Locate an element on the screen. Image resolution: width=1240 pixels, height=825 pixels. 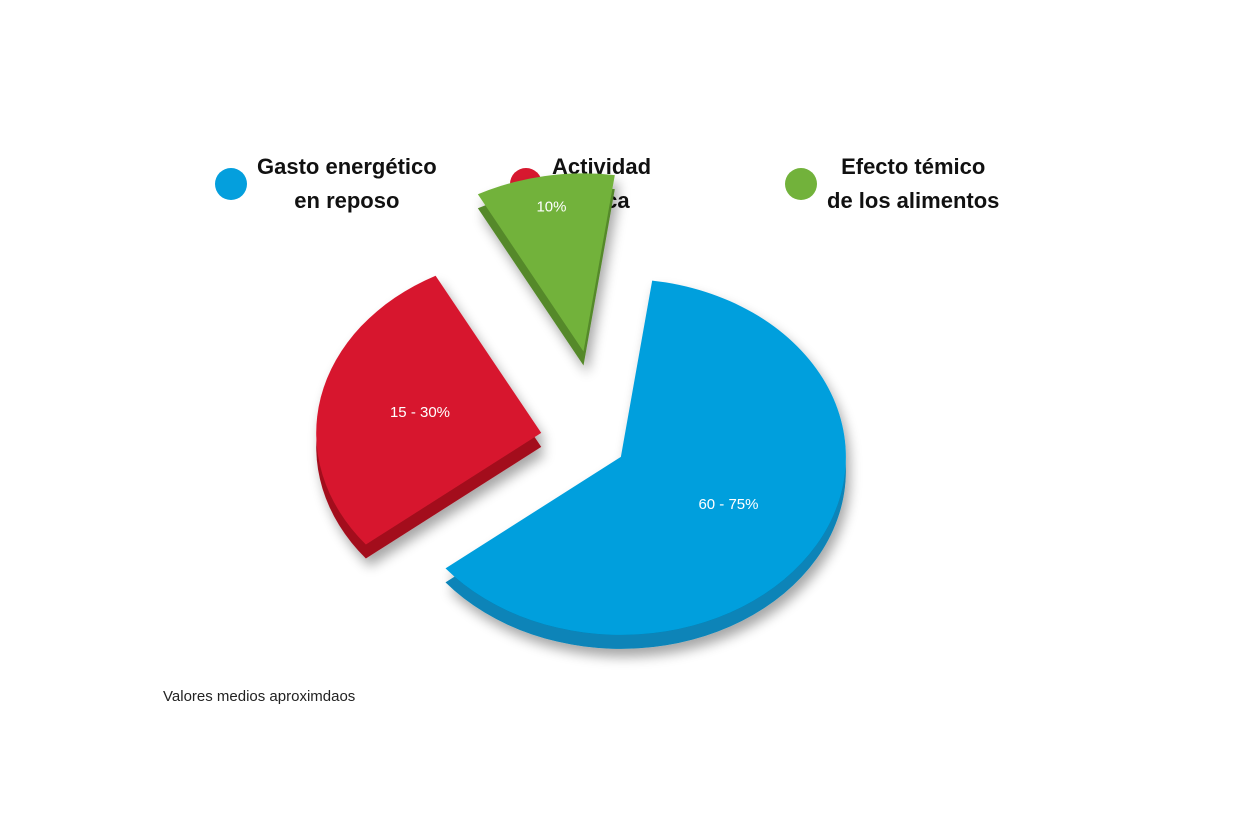
legend-label-efecto: Efecto témico de los alimentos is located at coordinates (913, 184).